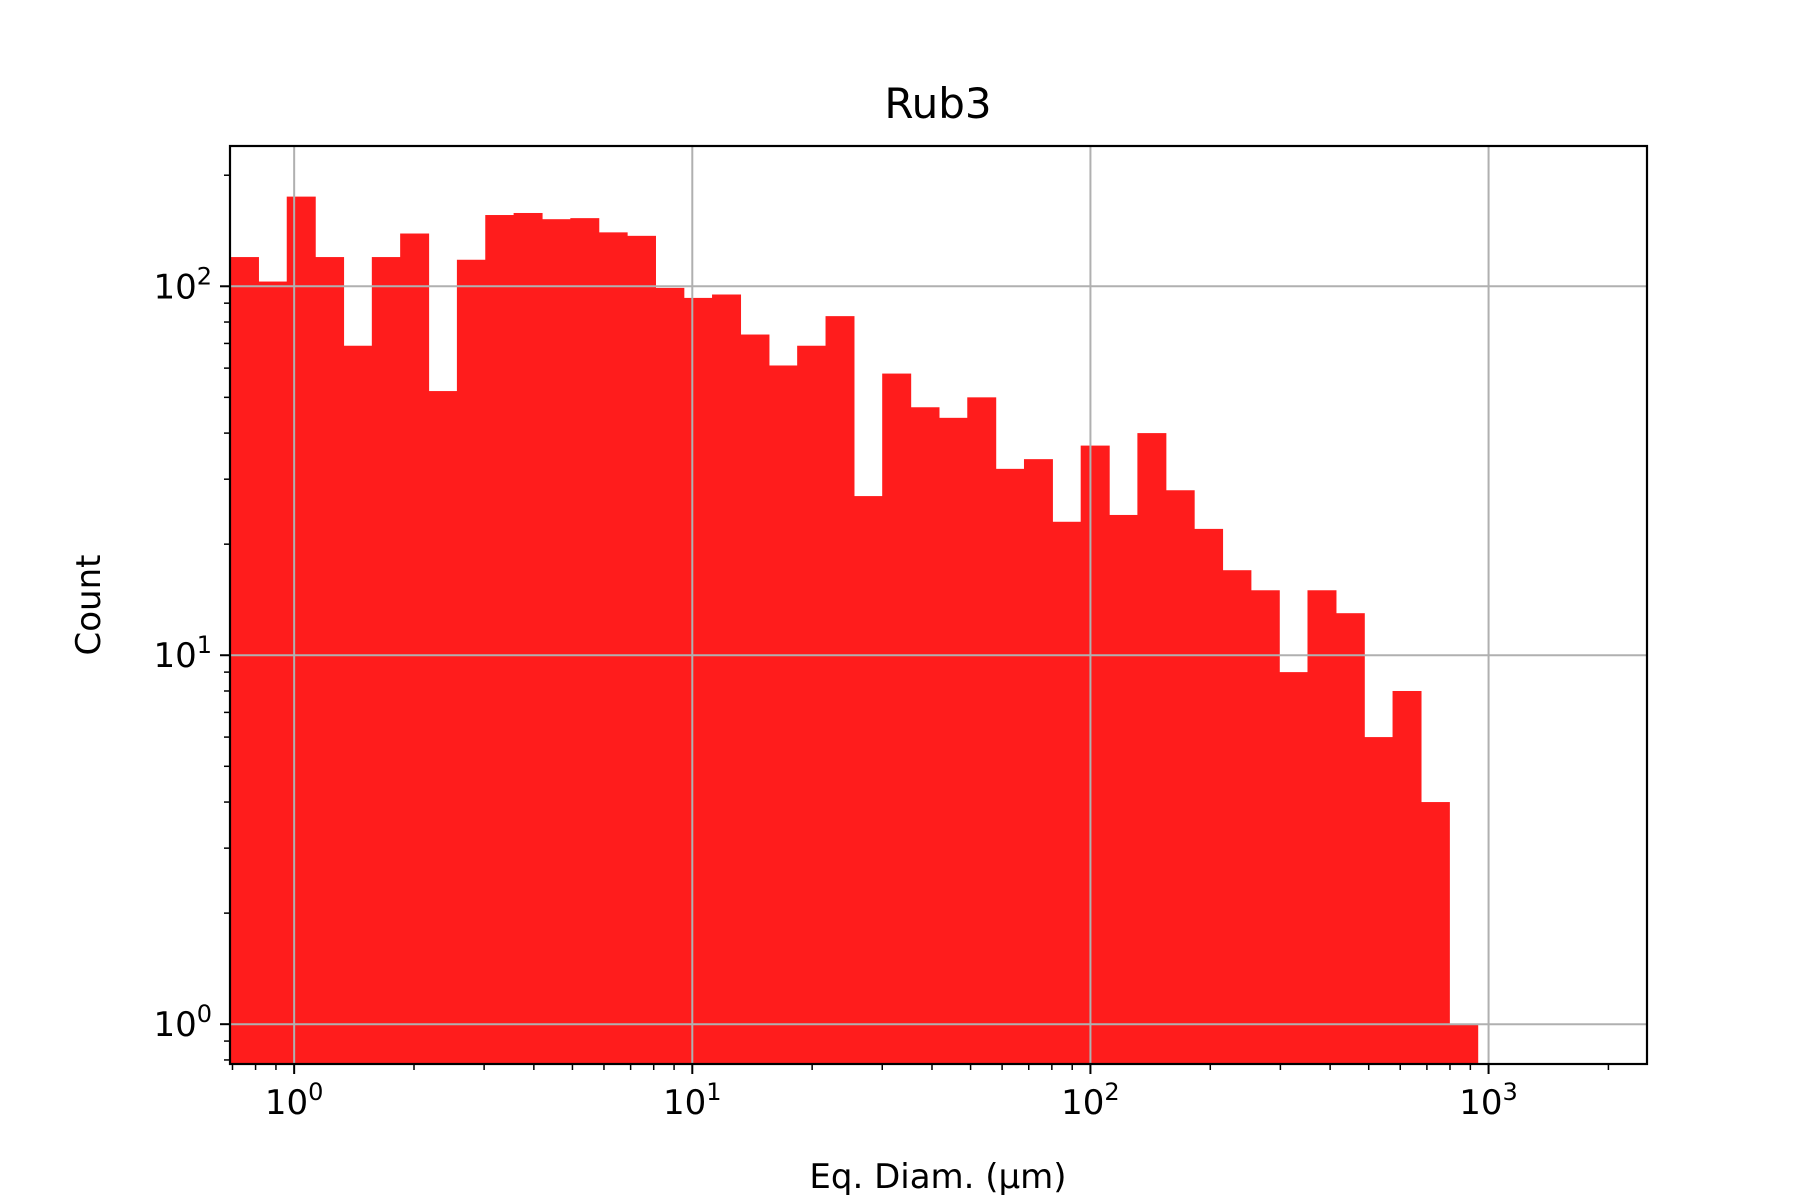  I want to click on x-axis: 10⁰ 10¹ 10² 10³, so click(920, 1093).